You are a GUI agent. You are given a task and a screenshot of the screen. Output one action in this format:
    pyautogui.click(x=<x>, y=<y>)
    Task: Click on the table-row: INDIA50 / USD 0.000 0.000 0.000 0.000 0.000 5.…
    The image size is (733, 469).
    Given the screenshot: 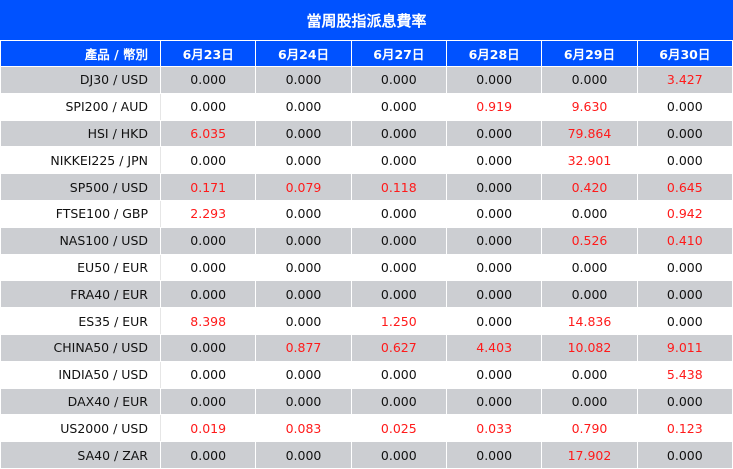 What is the action you would take?
    pyautogui.click(x=366, y=374)
    